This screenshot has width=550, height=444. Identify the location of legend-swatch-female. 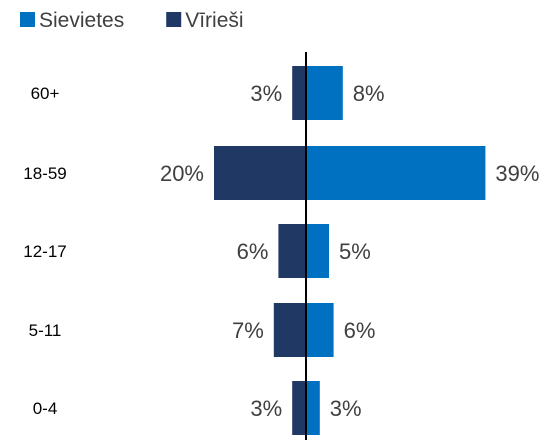
(27, 19).